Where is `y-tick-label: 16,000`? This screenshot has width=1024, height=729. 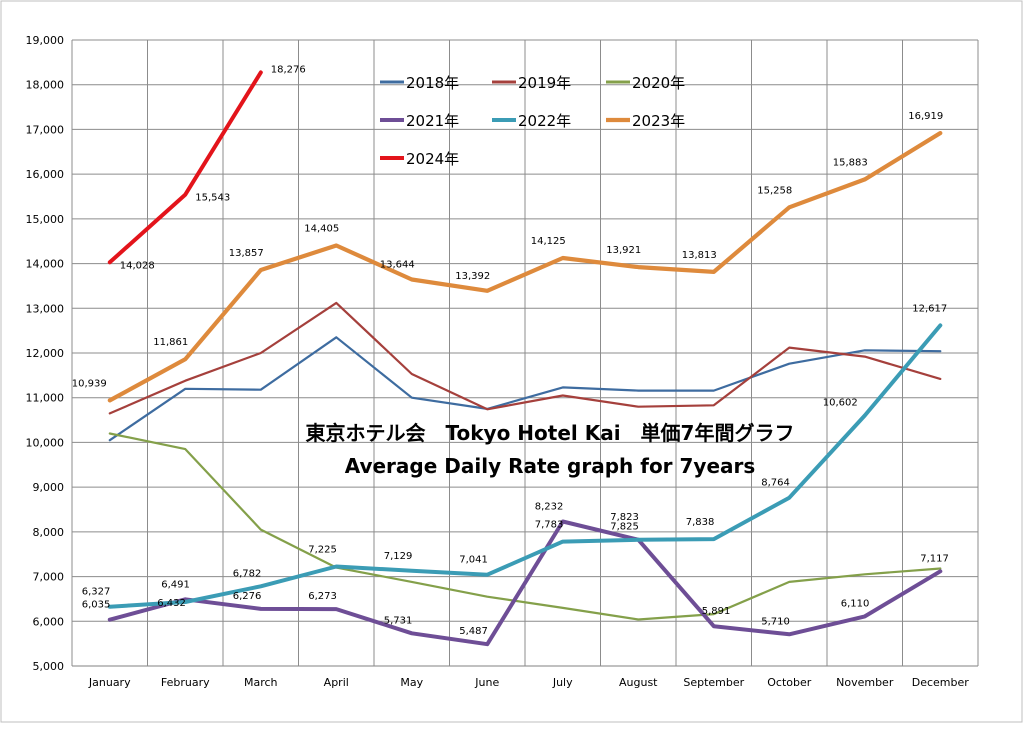 y-tick-label: 16,000 is located at coordinates (45, 174).